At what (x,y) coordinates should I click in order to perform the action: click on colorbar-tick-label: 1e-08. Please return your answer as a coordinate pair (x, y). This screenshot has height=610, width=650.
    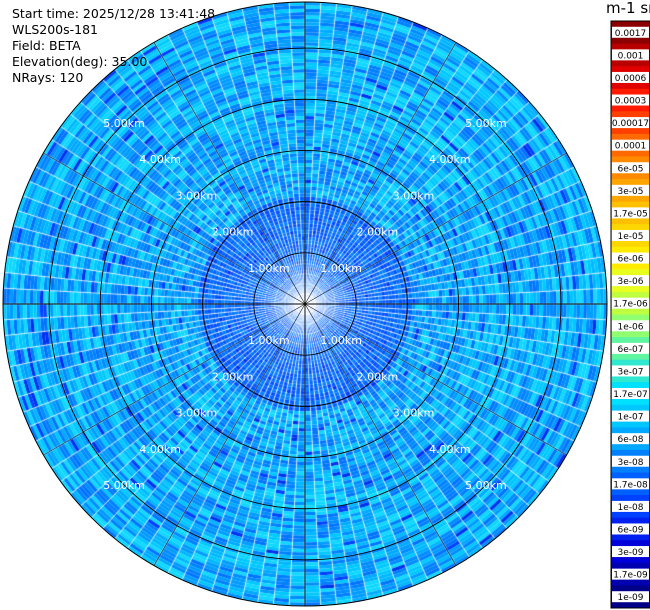
    Looking at the image, I should click on (631, 508).